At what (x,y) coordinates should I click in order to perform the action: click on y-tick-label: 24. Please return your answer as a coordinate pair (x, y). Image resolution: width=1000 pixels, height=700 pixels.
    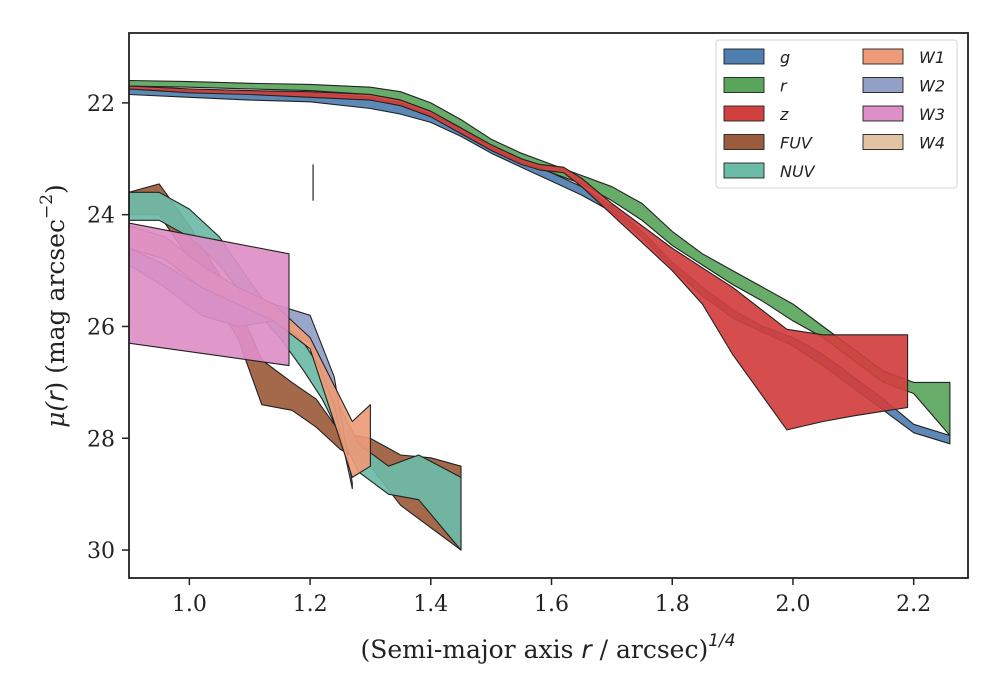
    Looking at the image, I should click on (101, 216).